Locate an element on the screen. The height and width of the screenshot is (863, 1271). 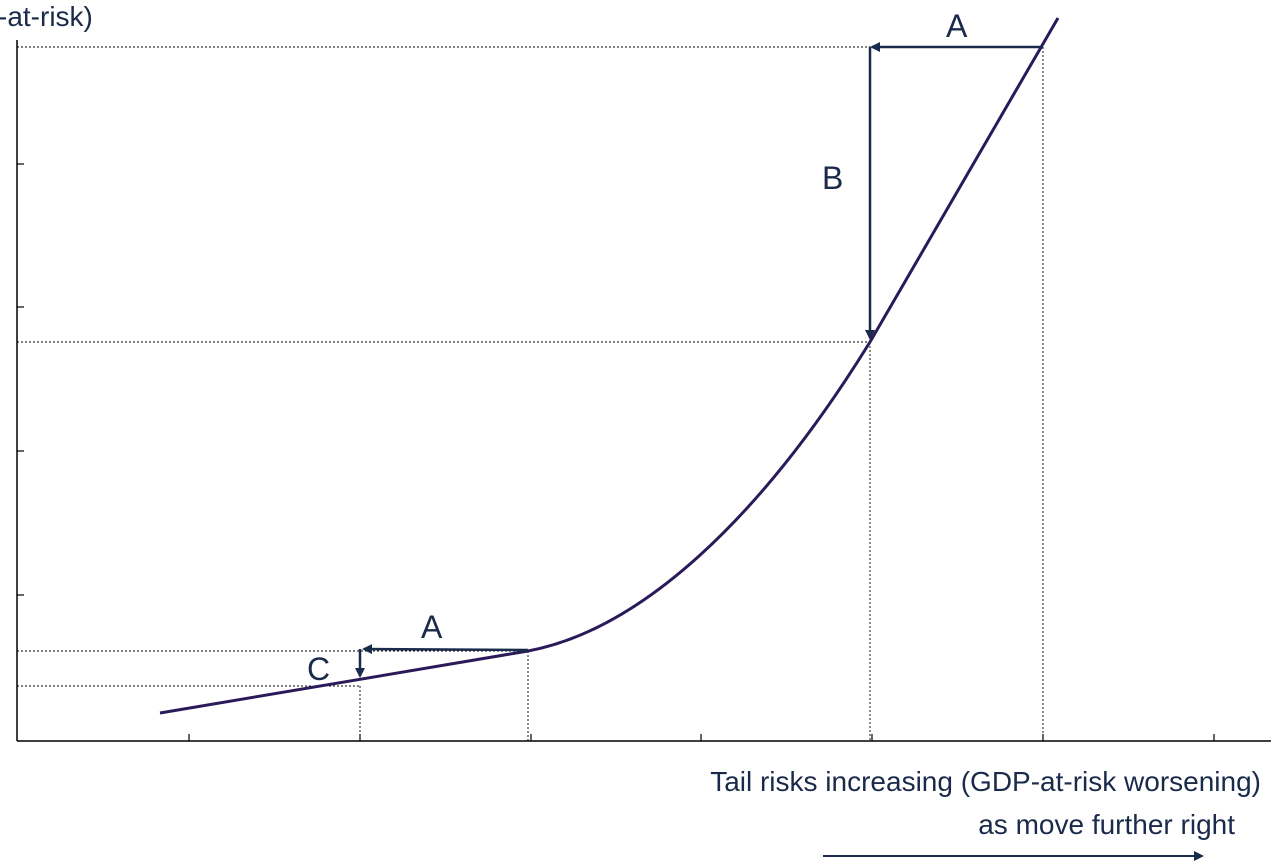
x-axis-ticks is located at coordinates (701, 737).